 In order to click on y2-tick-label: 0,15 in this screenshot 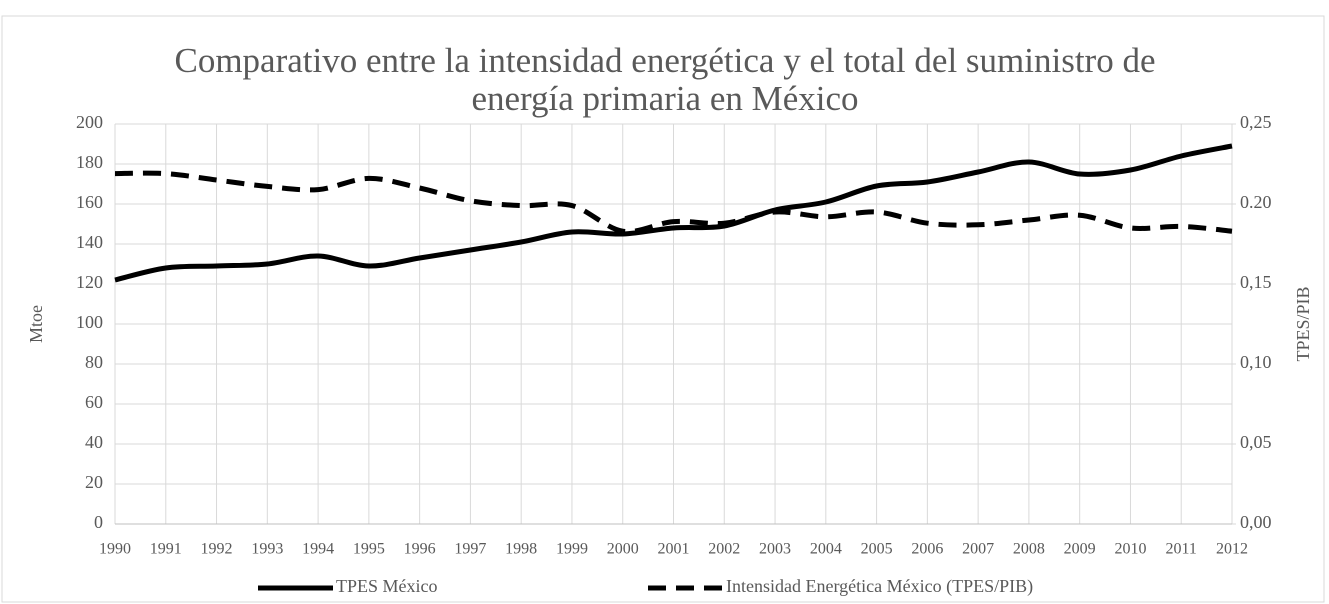, I will do `click(1256, 282)`.